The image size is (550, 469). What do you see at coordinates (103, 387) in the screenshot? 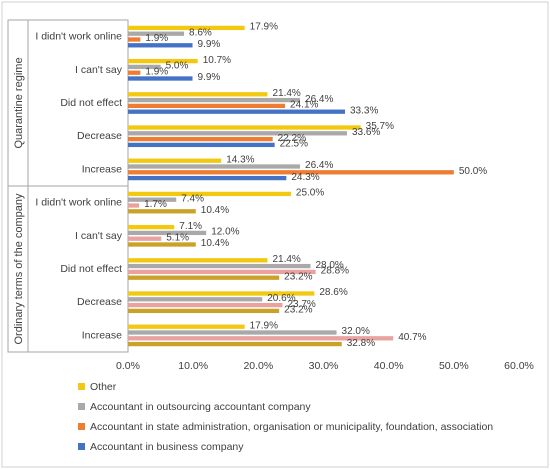
I see `legend-label: Other` at bounding box center [103, 387].